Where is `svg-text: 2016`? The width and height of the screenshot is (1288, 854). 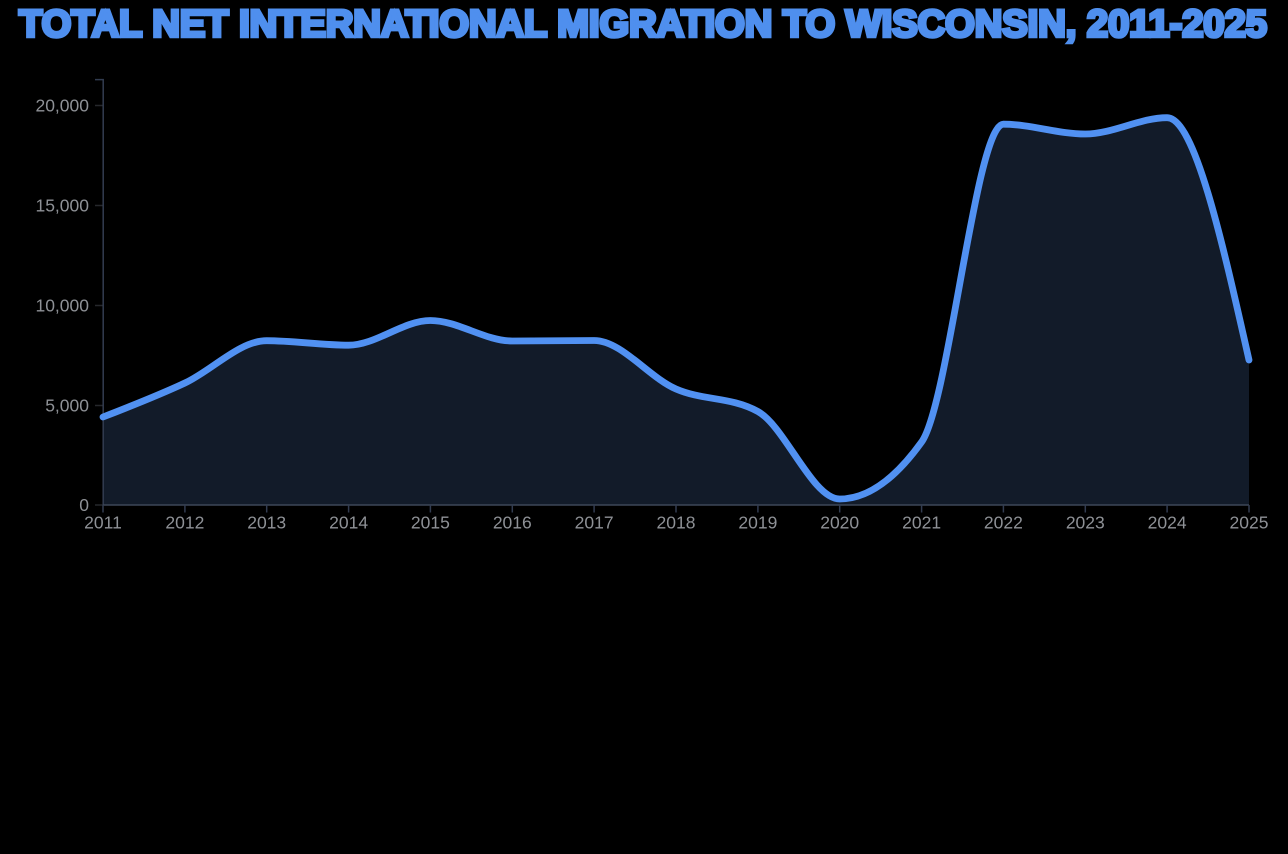 svg-text: 2016 is located at coordinates (512, 523).